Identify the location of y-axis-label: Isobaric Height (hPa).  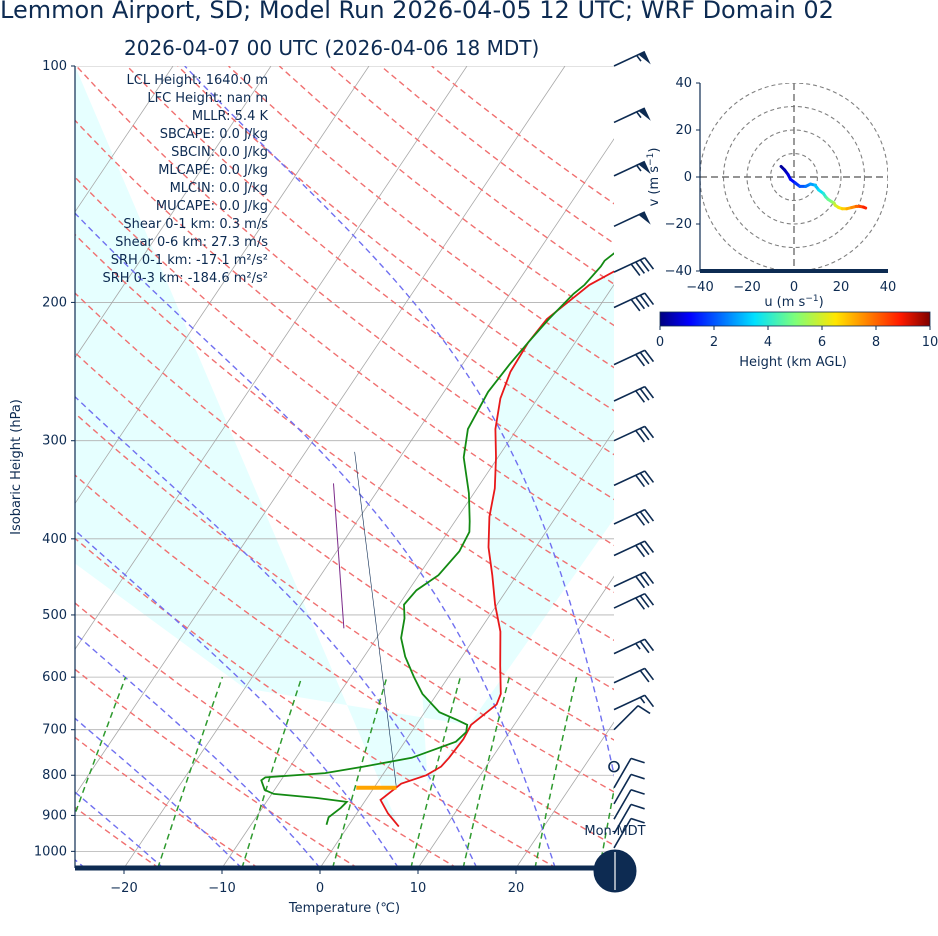
(16, 467).